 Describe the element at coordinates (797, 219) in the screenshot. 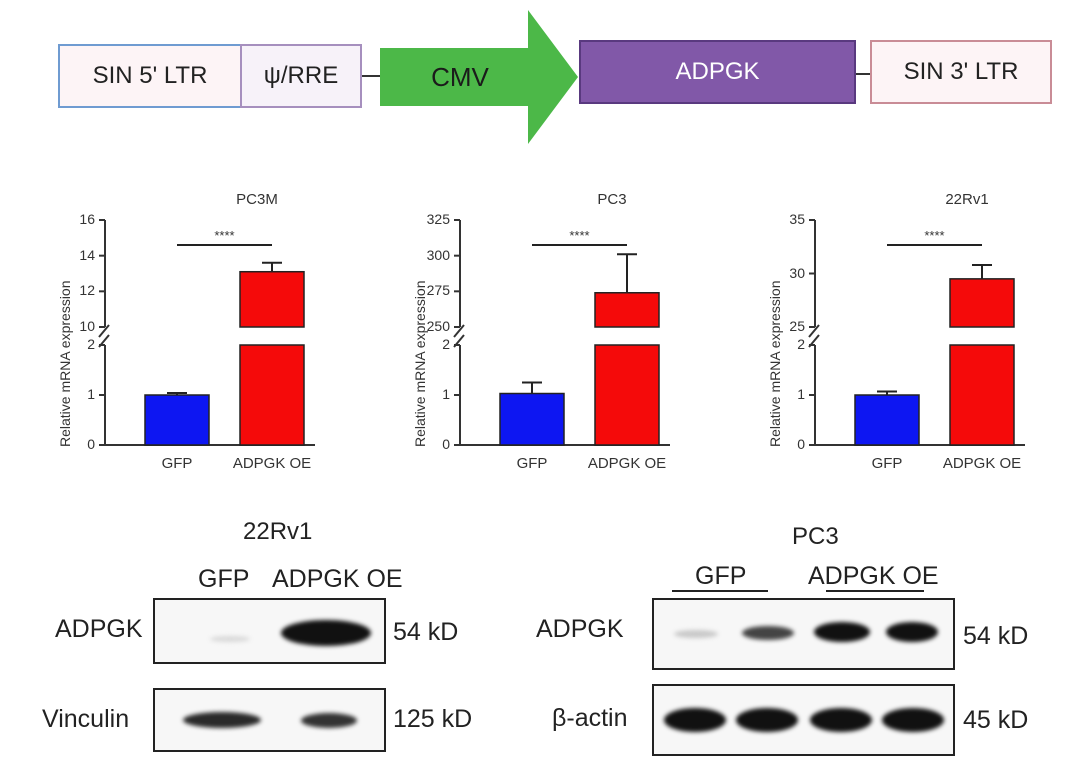

I see `y-tick-label: 35` at that location.